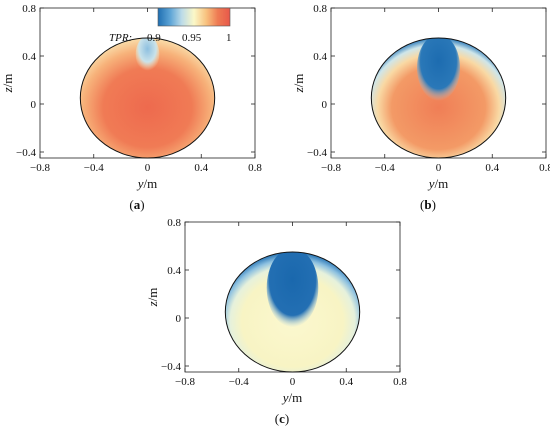 The image size is (550, 430). What do you see at coordinates (229, 38) in the screenshot?
I see `colorbar-tick-label: 1` at bounding box center [229, 38].